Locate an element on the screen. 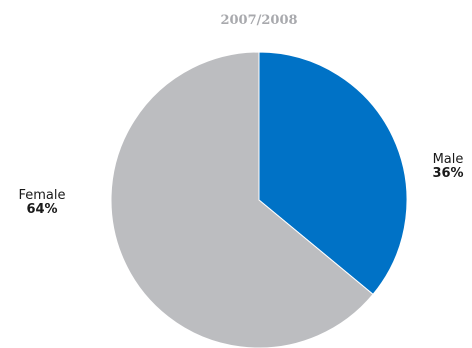 The height and width of the screenshot is (348, 472). slice-label-female: Female is located at coordinates (41, 195).